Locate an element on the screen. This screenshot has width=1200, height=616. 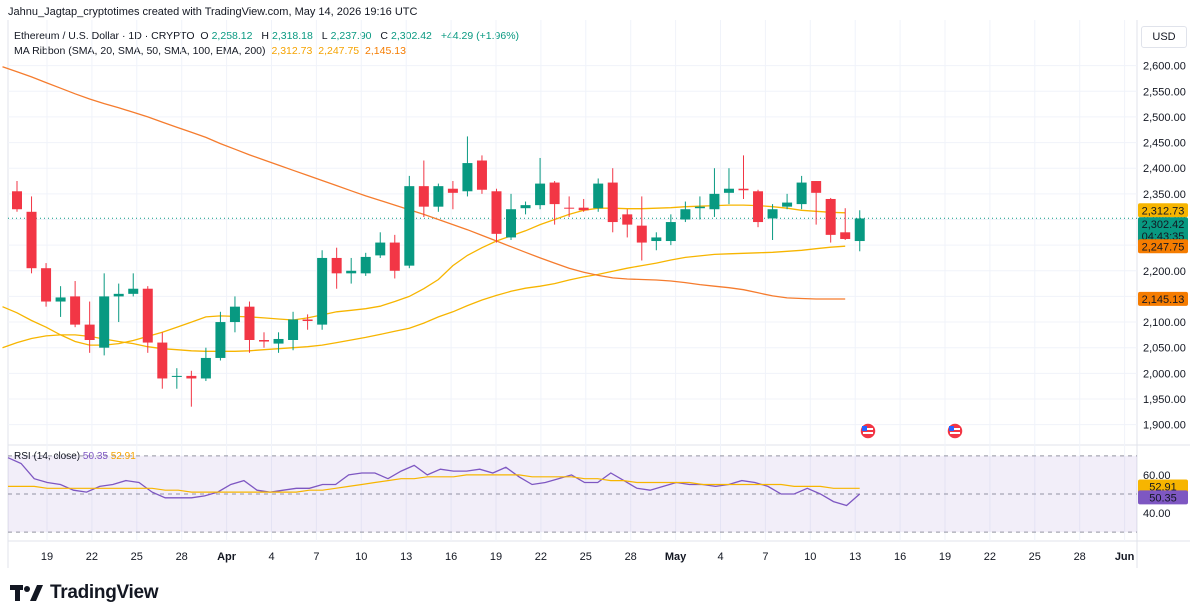
price-label: 2,312.73 is located at coordinates (1163, 210).